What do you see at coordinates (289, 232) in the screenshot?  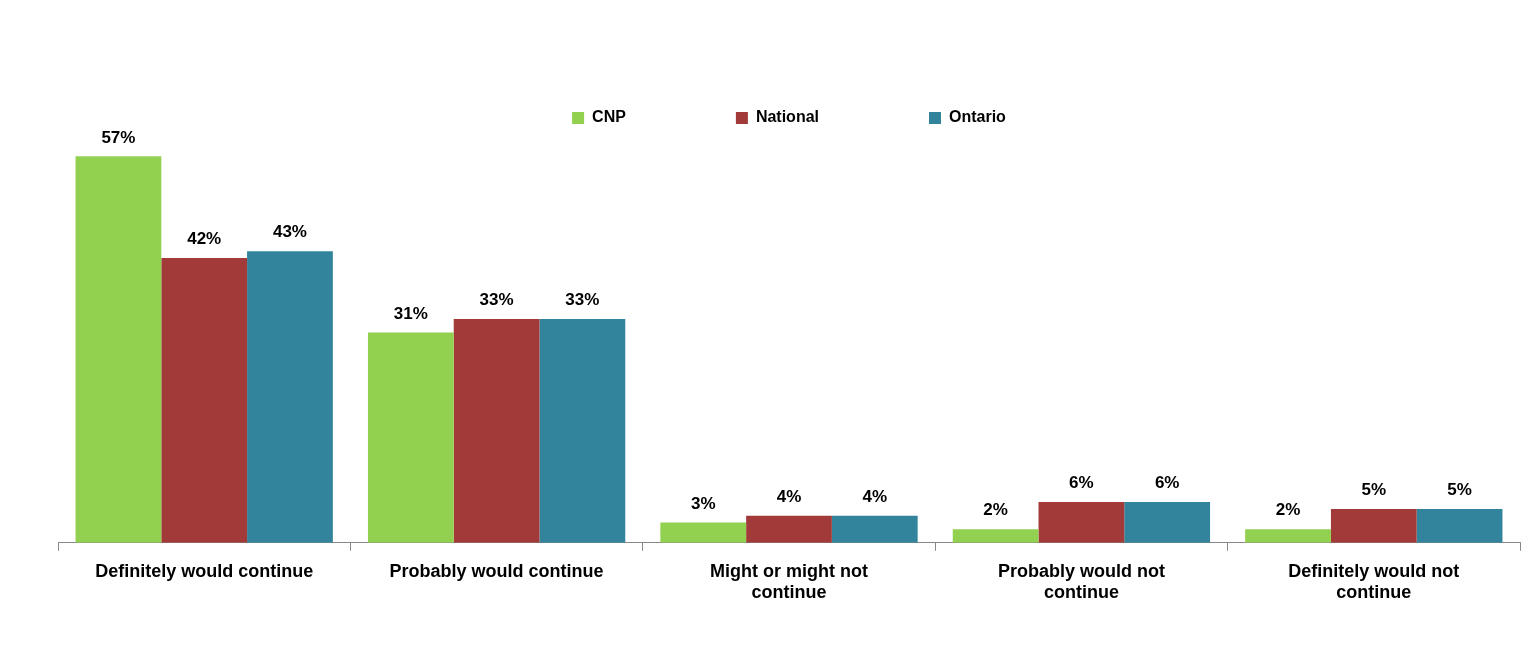 I see `data-label: 43%` at bounding box center [289, 232].